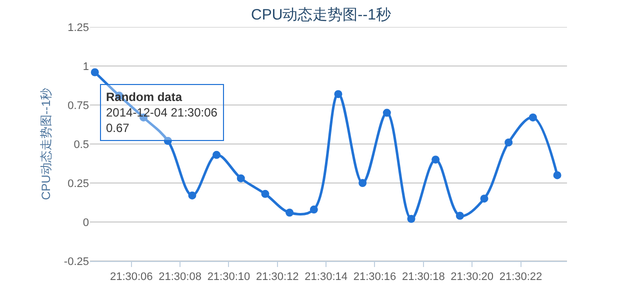  I want to click on x-tick-label: 21:30:08, so click(180, 277).